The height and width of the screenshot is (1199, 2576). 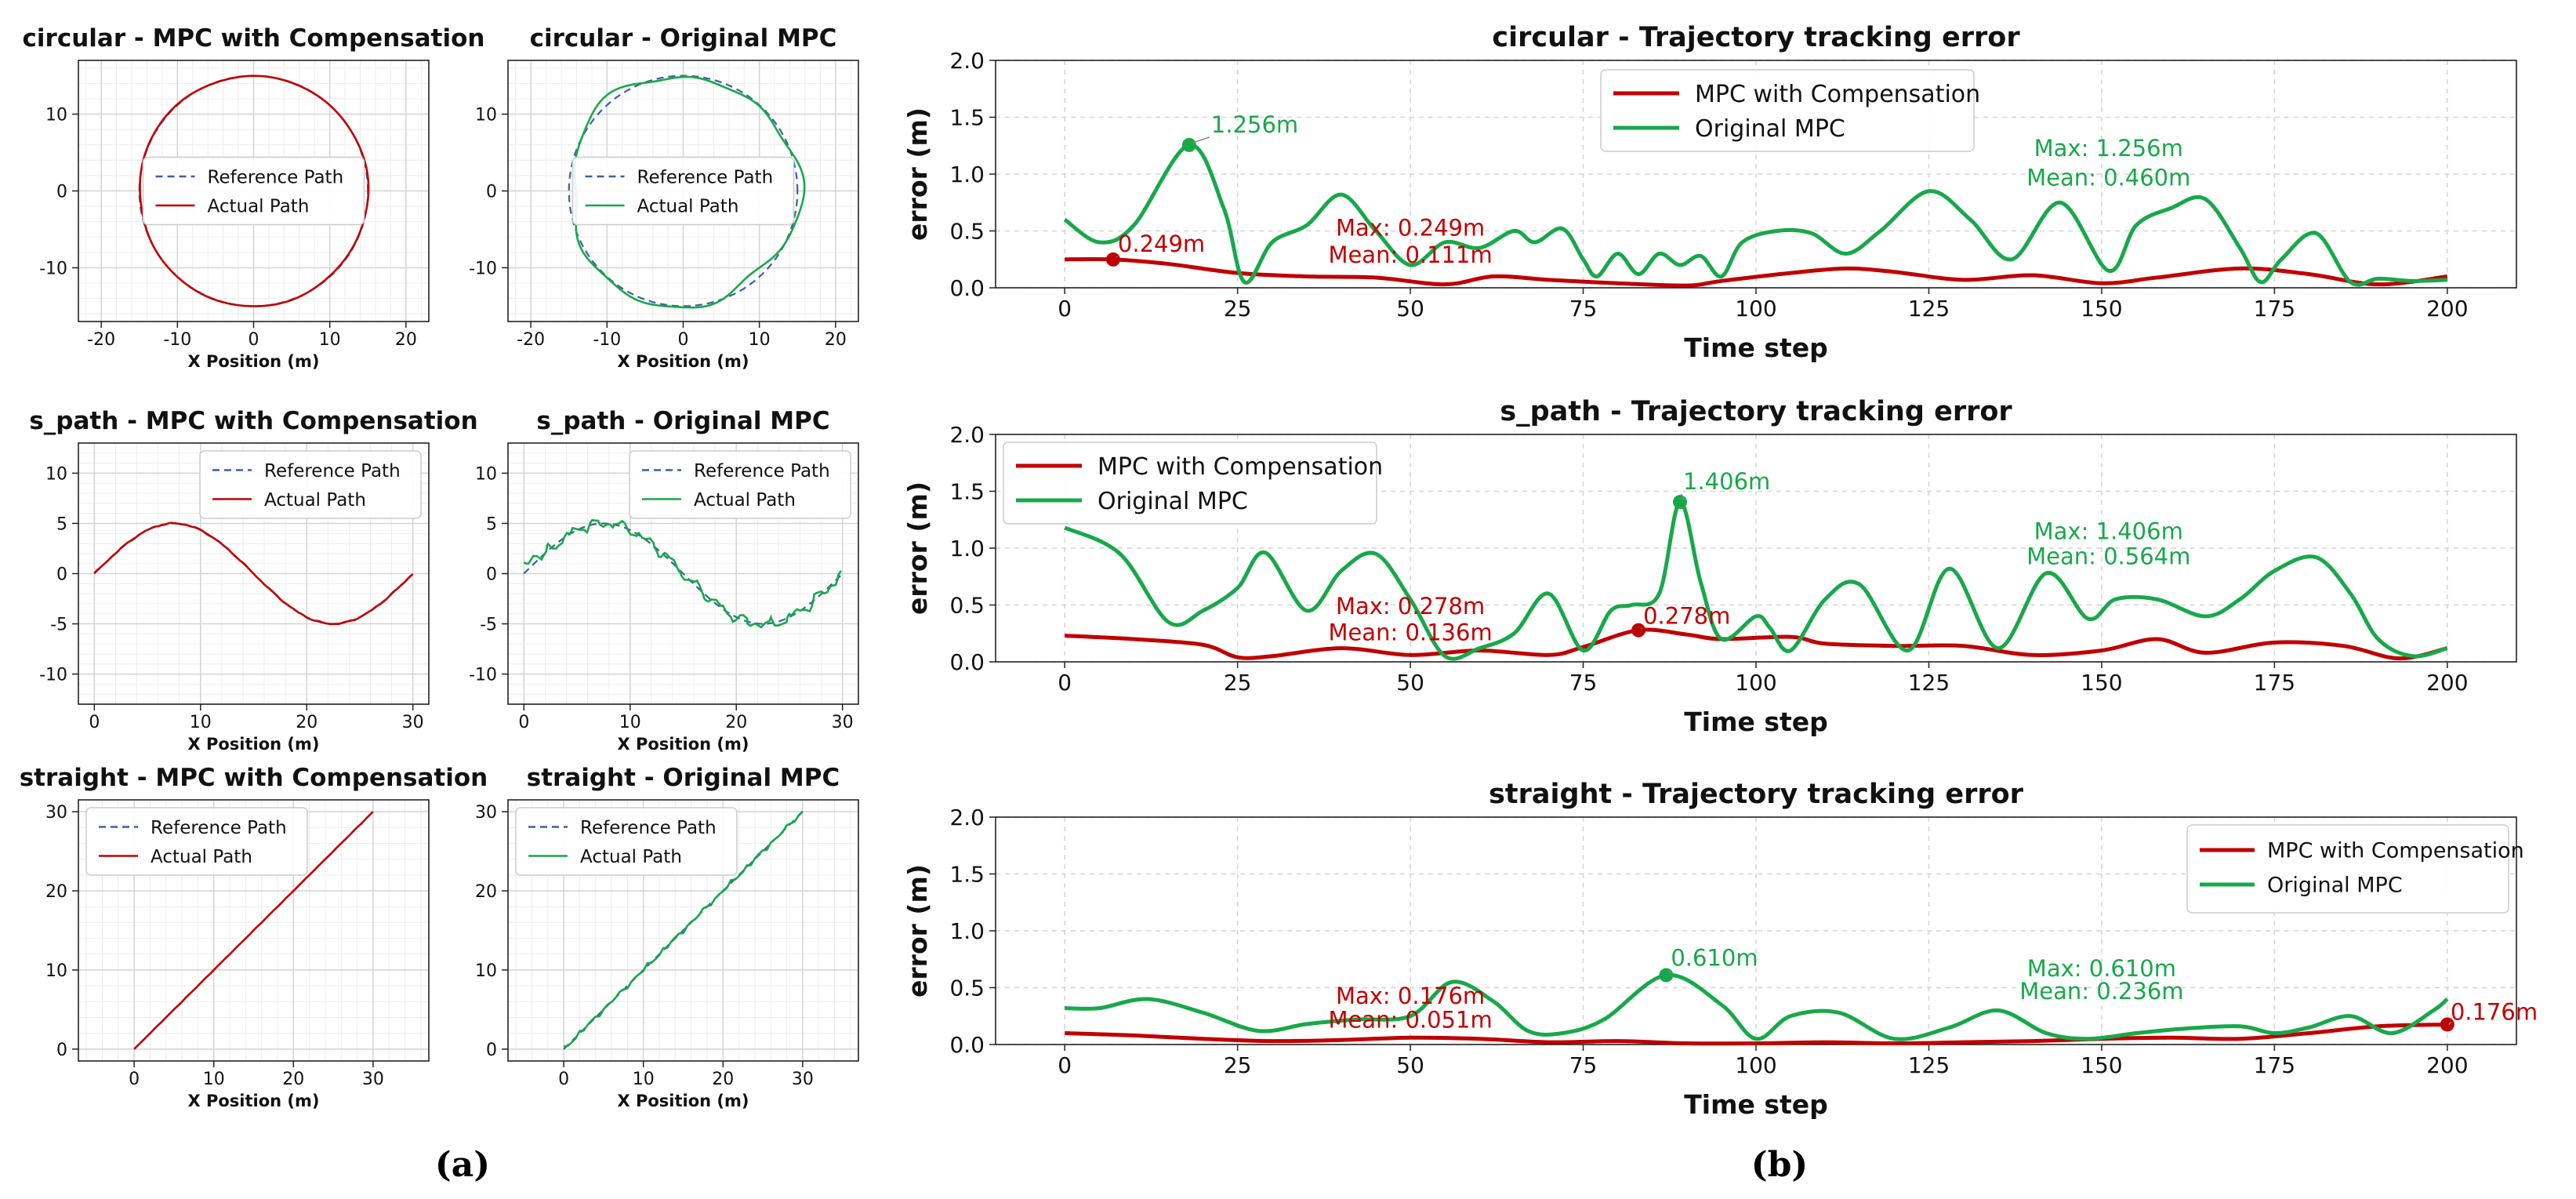 What do you see at coordinates (967, 174) in the screenshot?
I see `y-tick-label: 1.0` at bounding box center [967, 174].